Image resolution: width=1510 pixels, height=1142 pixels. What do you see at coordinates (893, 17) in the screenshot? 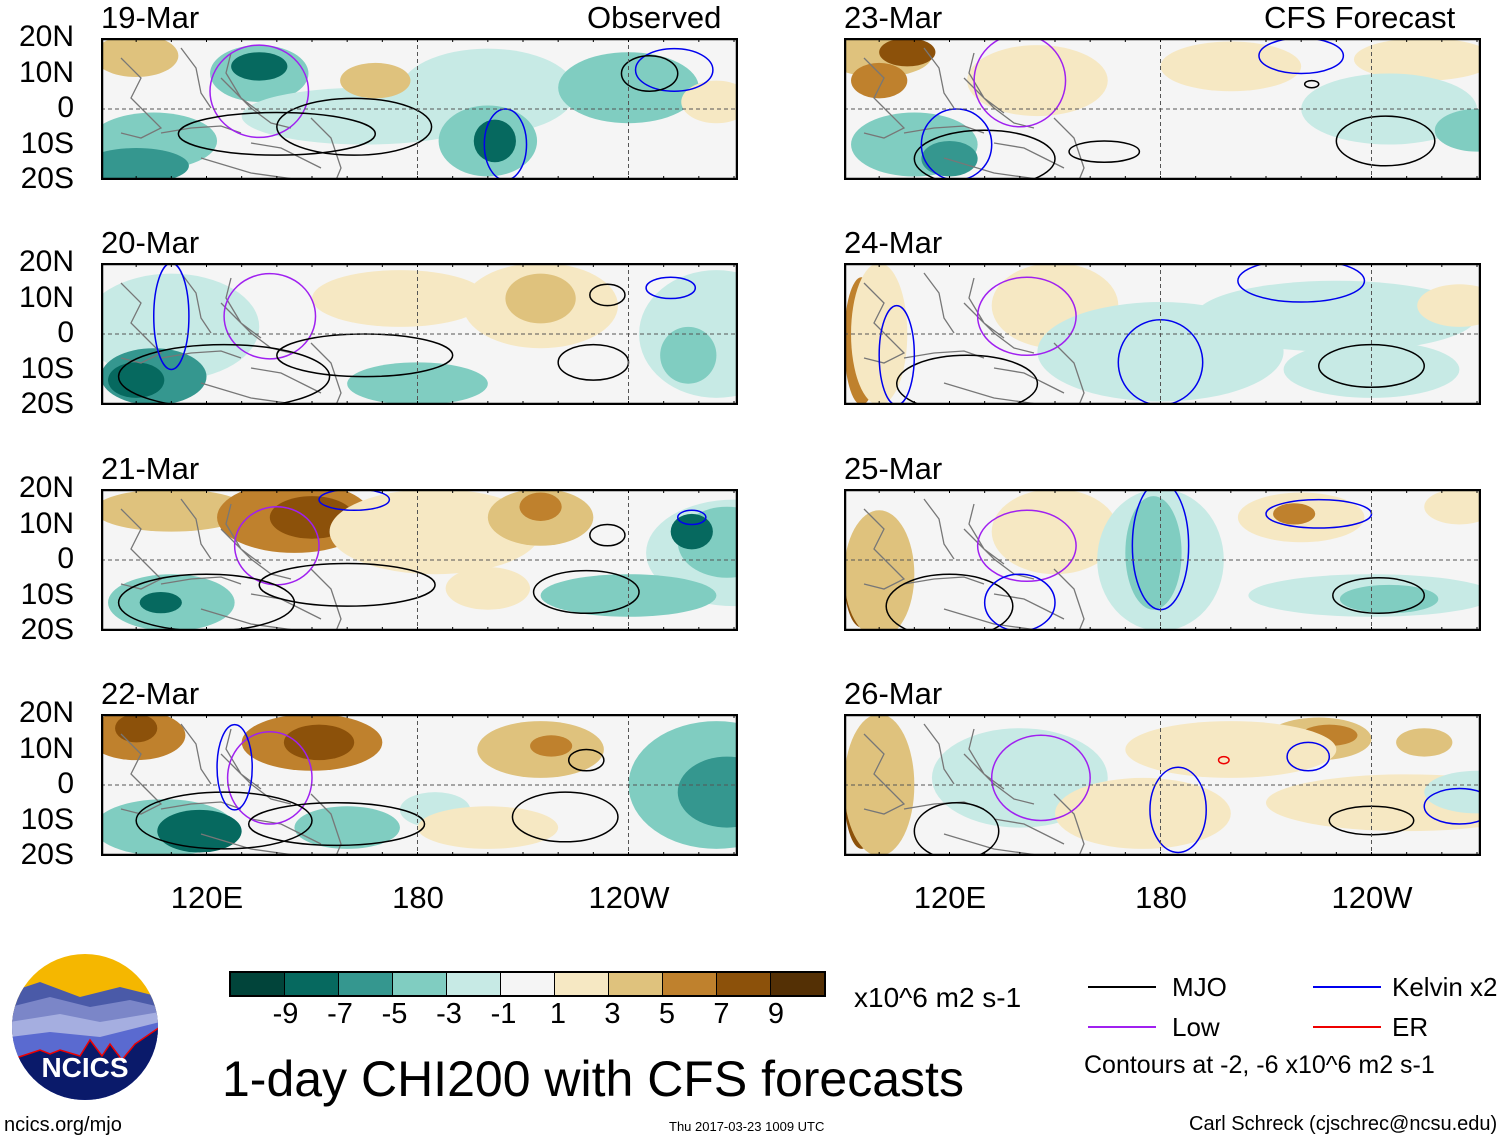
I see `panel-date: 23-Mar` at bounding box center [893, 17].